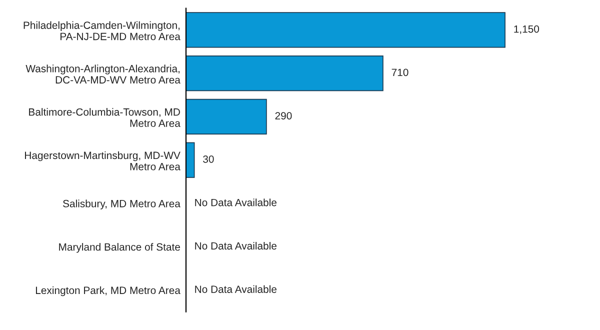 The height and width of the screenshot is (330, 600). What do you see at coordinates (400, 72) in the screenshot?
I see `data-label: 710` at bounding box center [400, 72].